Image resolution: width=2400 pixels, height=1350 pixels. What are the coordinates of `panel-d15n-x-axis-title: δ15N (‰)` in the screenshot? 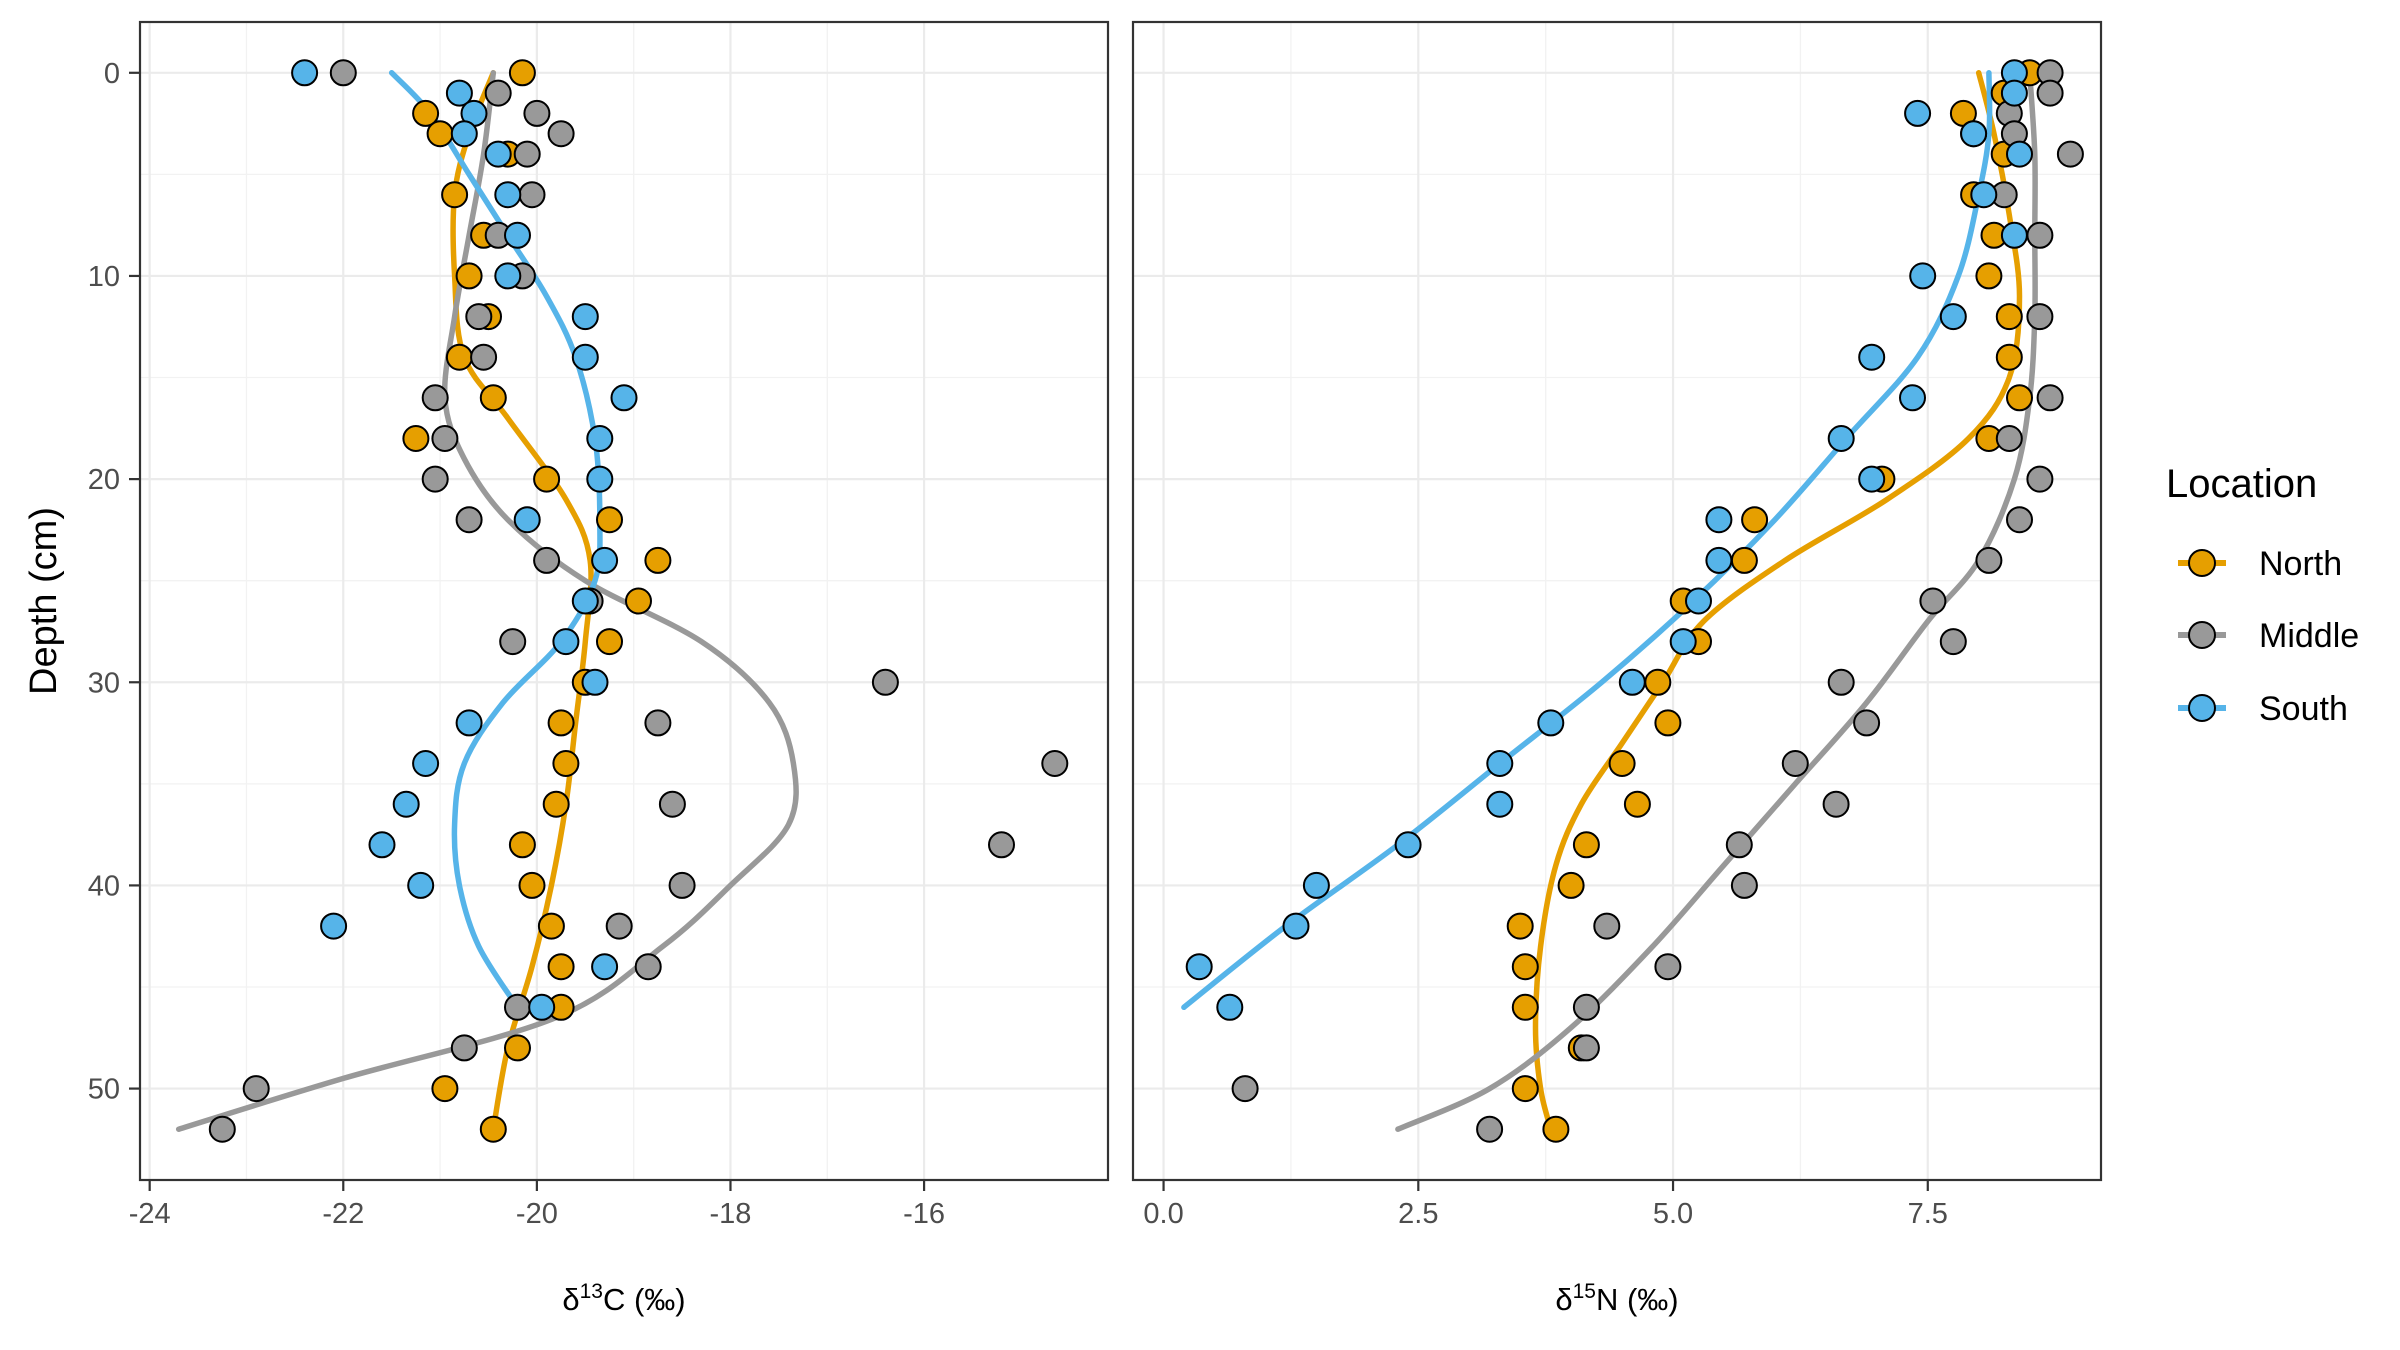 It's located at (1616, 1298).